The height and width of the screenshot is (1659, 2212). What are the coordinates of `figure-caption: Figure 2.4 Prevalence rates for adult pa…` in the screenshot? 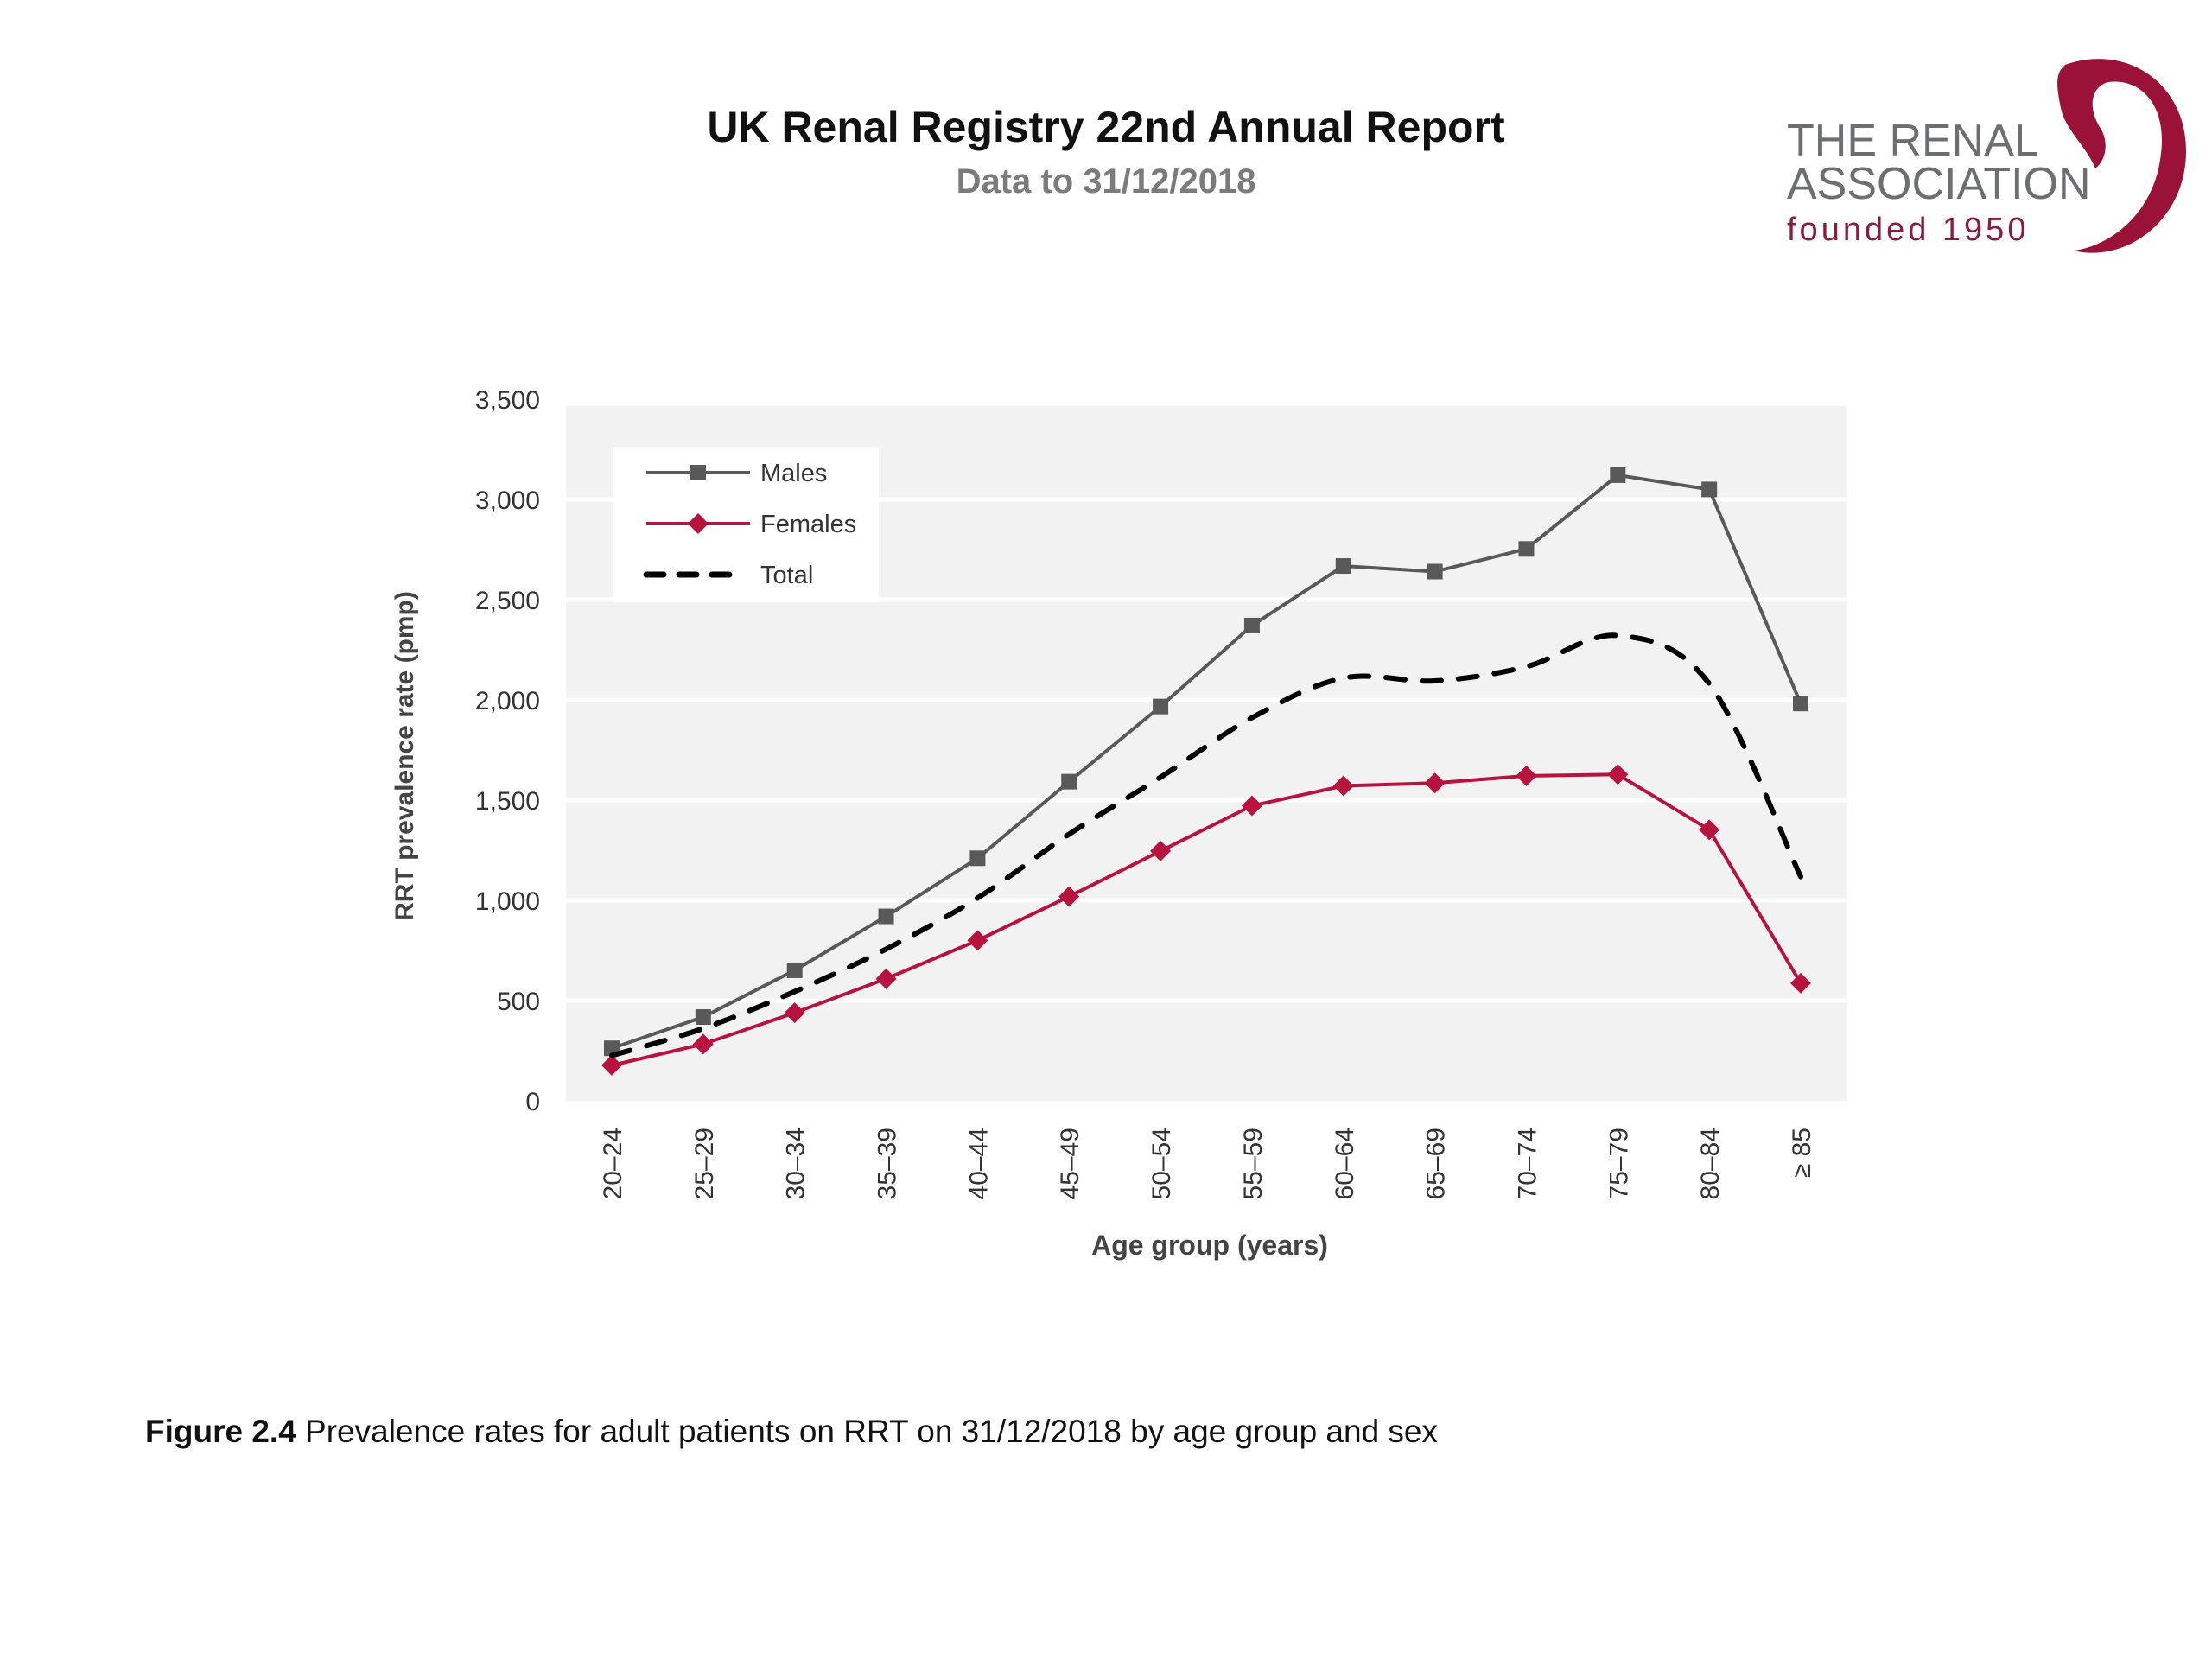 It's located at (791, 1432).